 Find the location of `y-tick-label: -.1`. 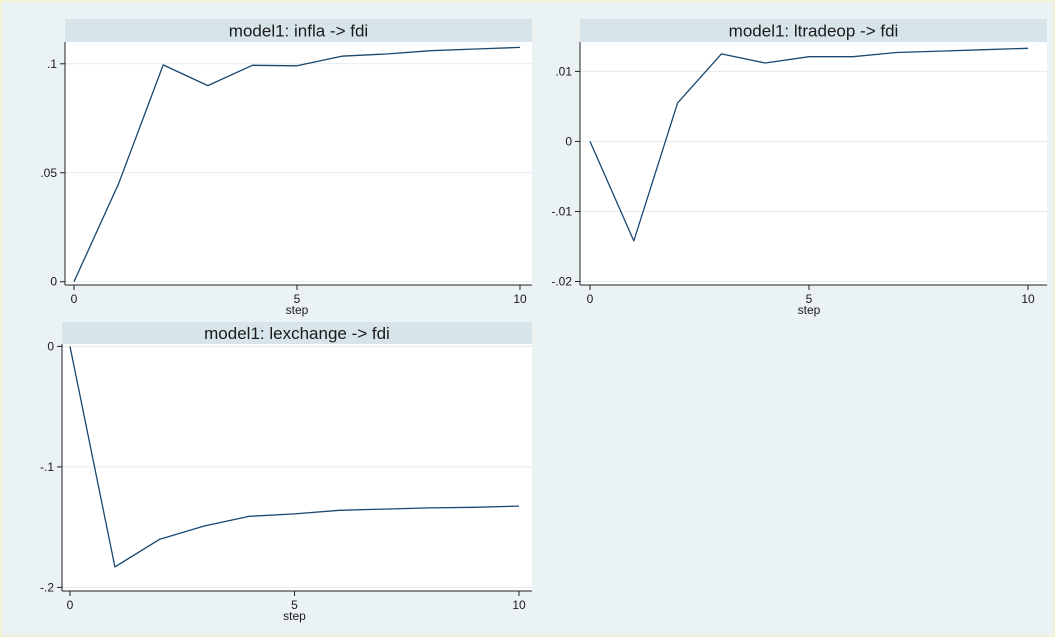

y-tick-label: -.1 is located at coordinates (47, 467).